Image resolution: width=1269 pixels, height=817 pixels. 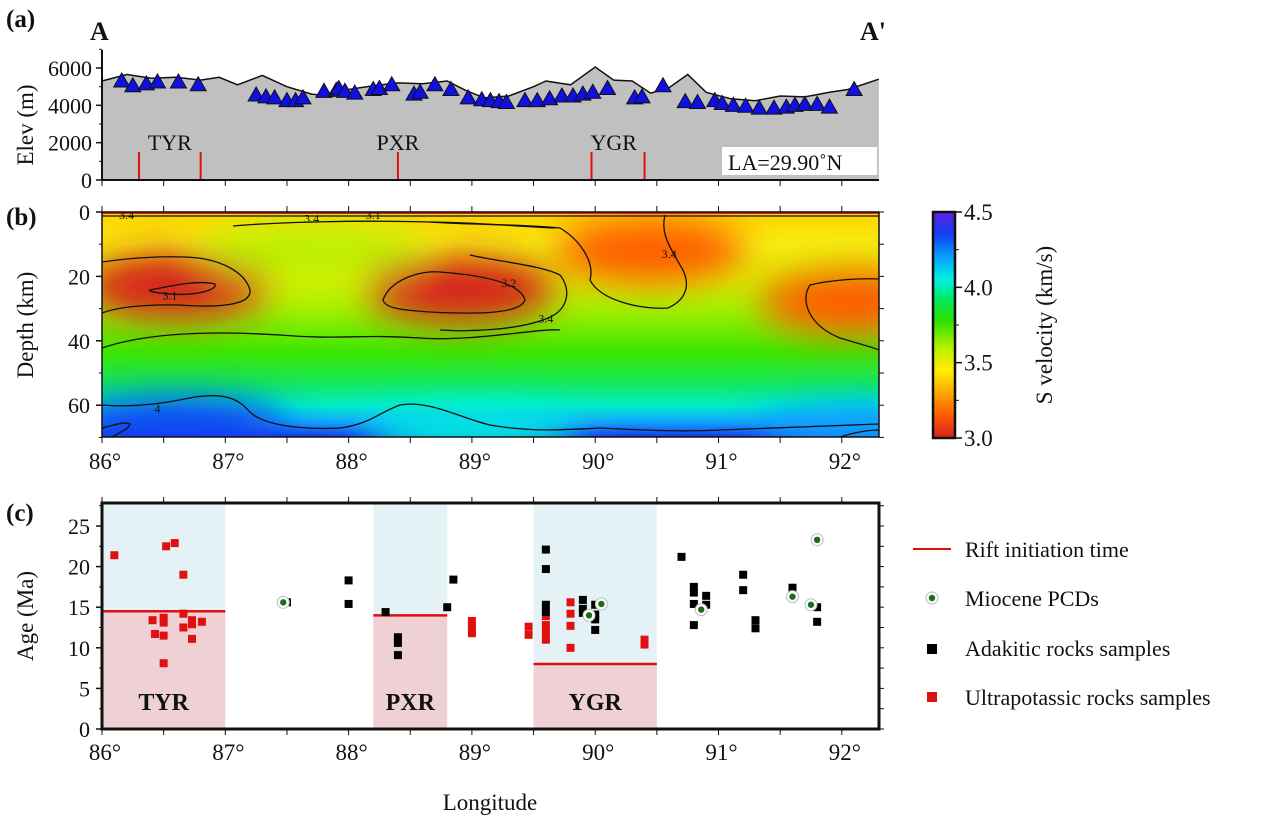 What do you see at coordinates (194, 417) in the screenshot?
I see `velocity-anomaly-high` at bounding box center [194, 417].